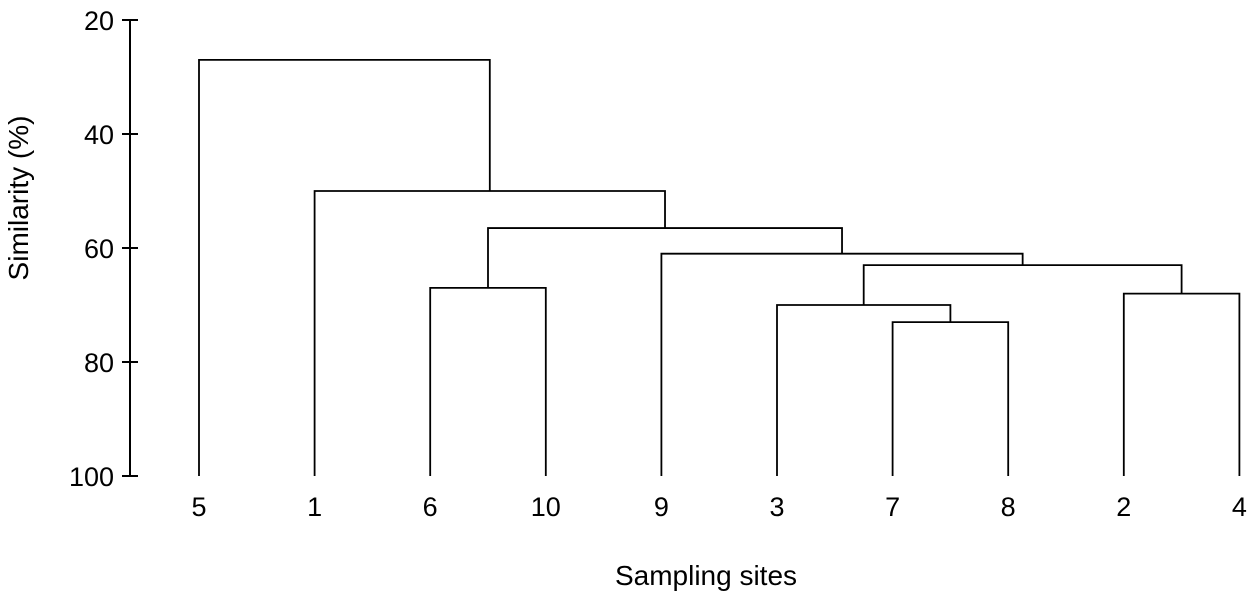 Image resolution: width=1257 pixels, height=594 pixels. What do you see at coordinates (99, 21) in the screenshot?
I see `y-tick-label: 20` at bounding box center [99, 21].